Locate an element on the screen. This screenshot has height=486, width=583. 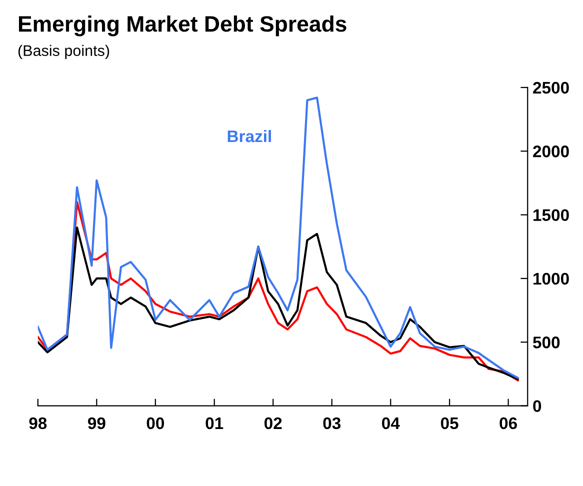
x-tick-label: 01 is located at coordinates (215, 423).